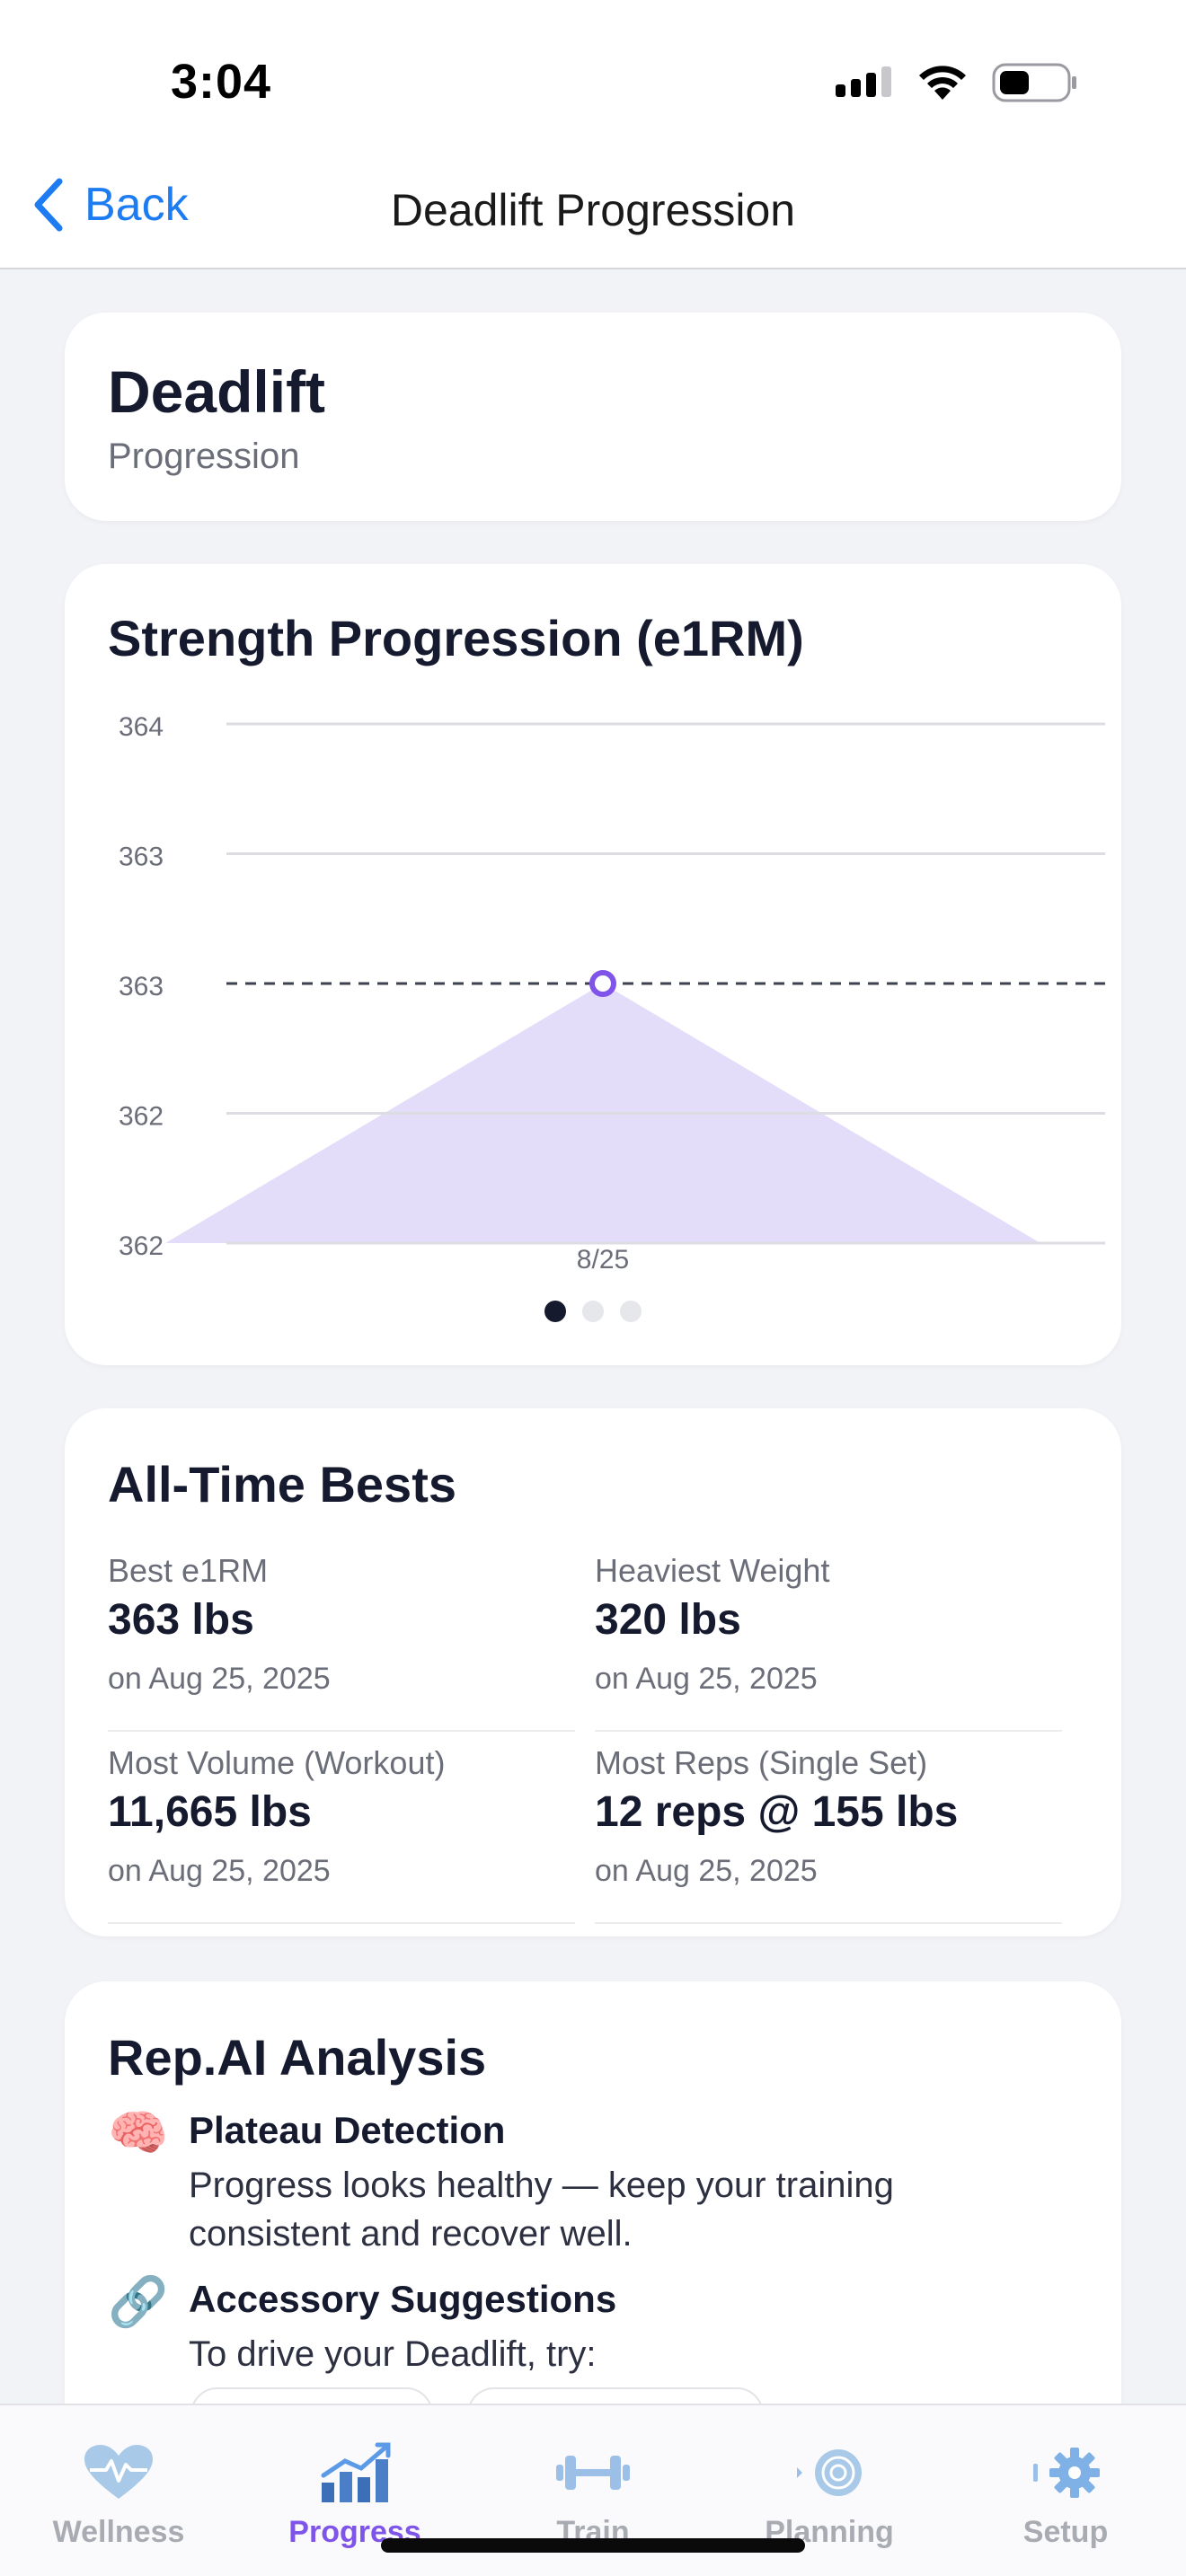 The height and width of the screenshot is (2576, 1186). Describe the element at coordinates (777, 1812) in the screenshot. I see `best-value: 12 reps @ 155 lbs` at that location.